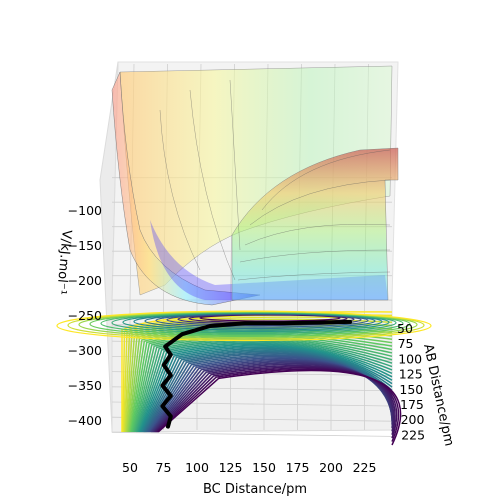 The height and width of the screenshot is (500, 500). Describe the element at coordinates (406, 343) in the screenshot. I see `y-tick-label: 75` at that location.